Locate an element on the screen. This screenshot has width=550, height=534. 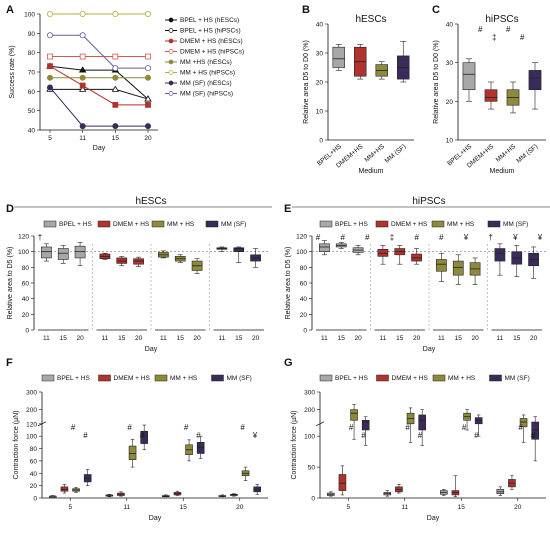
panel-label-A: A is located at coordinates (10, 10).